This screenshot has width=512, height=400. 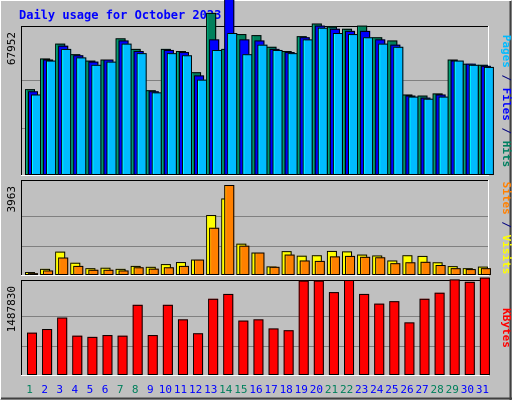 I want to click on x-tick-label: 11, so click(x=180, y=389).